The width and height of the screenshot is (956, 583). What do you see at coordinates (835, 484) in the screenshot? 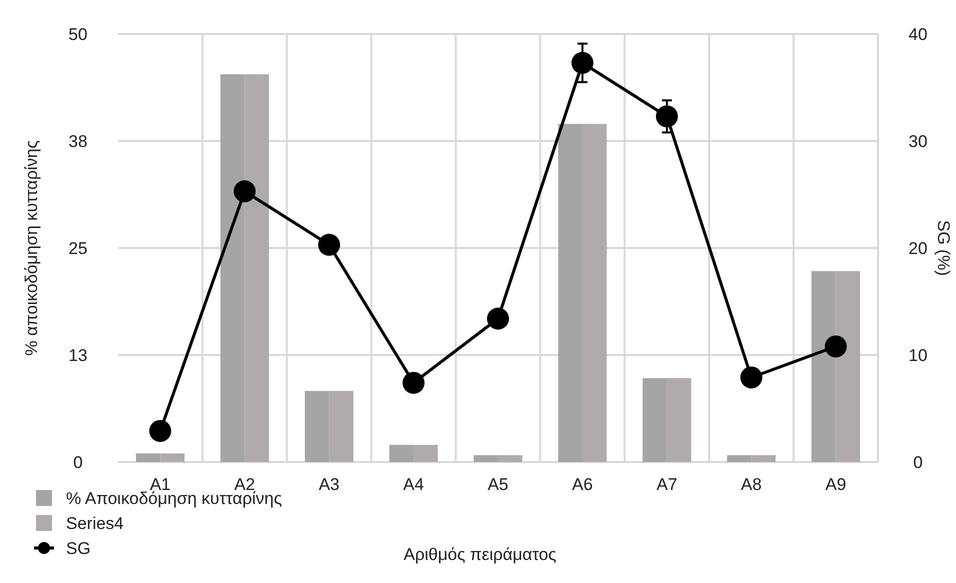
I see `x-tick-label: A9` at bounding box center [835, 484].